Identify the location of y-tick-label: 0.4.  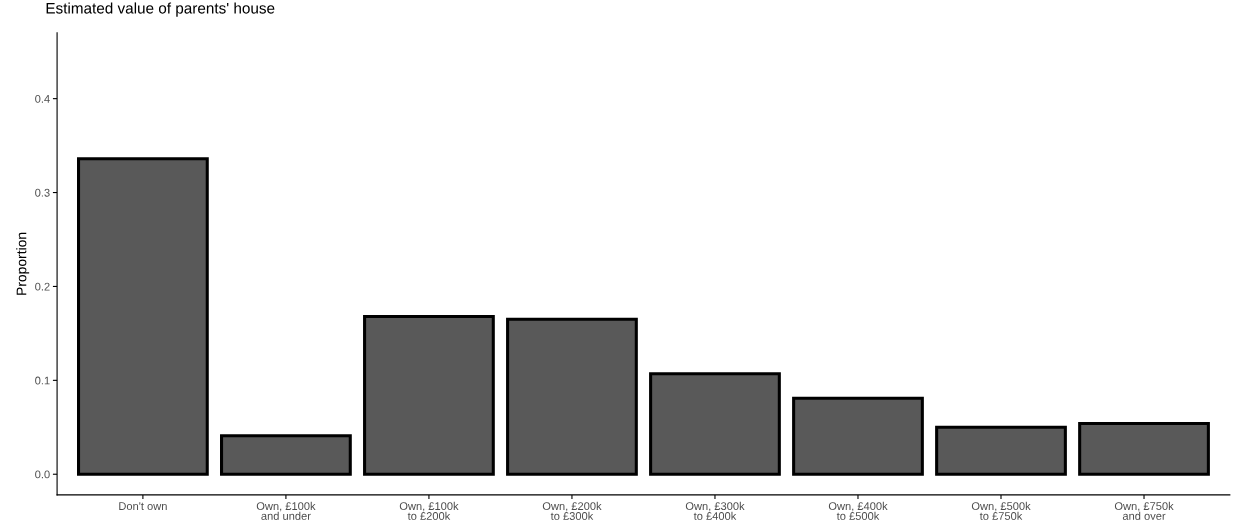
(42, 98).